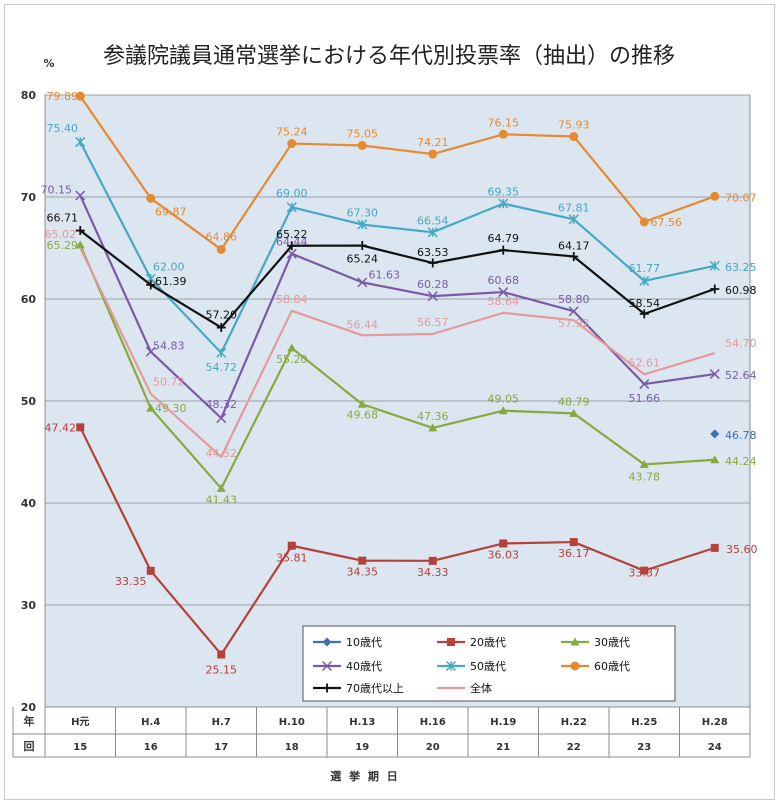 This screenshot has height=804, width=779. I want to click on data-label: 69.35, so click(504, 192).